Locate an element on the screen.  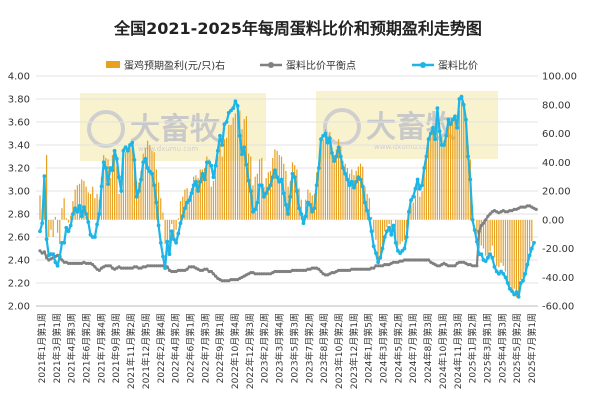
x-tick-label: 2024年10月第1周 is located at coordinates (443, 351).